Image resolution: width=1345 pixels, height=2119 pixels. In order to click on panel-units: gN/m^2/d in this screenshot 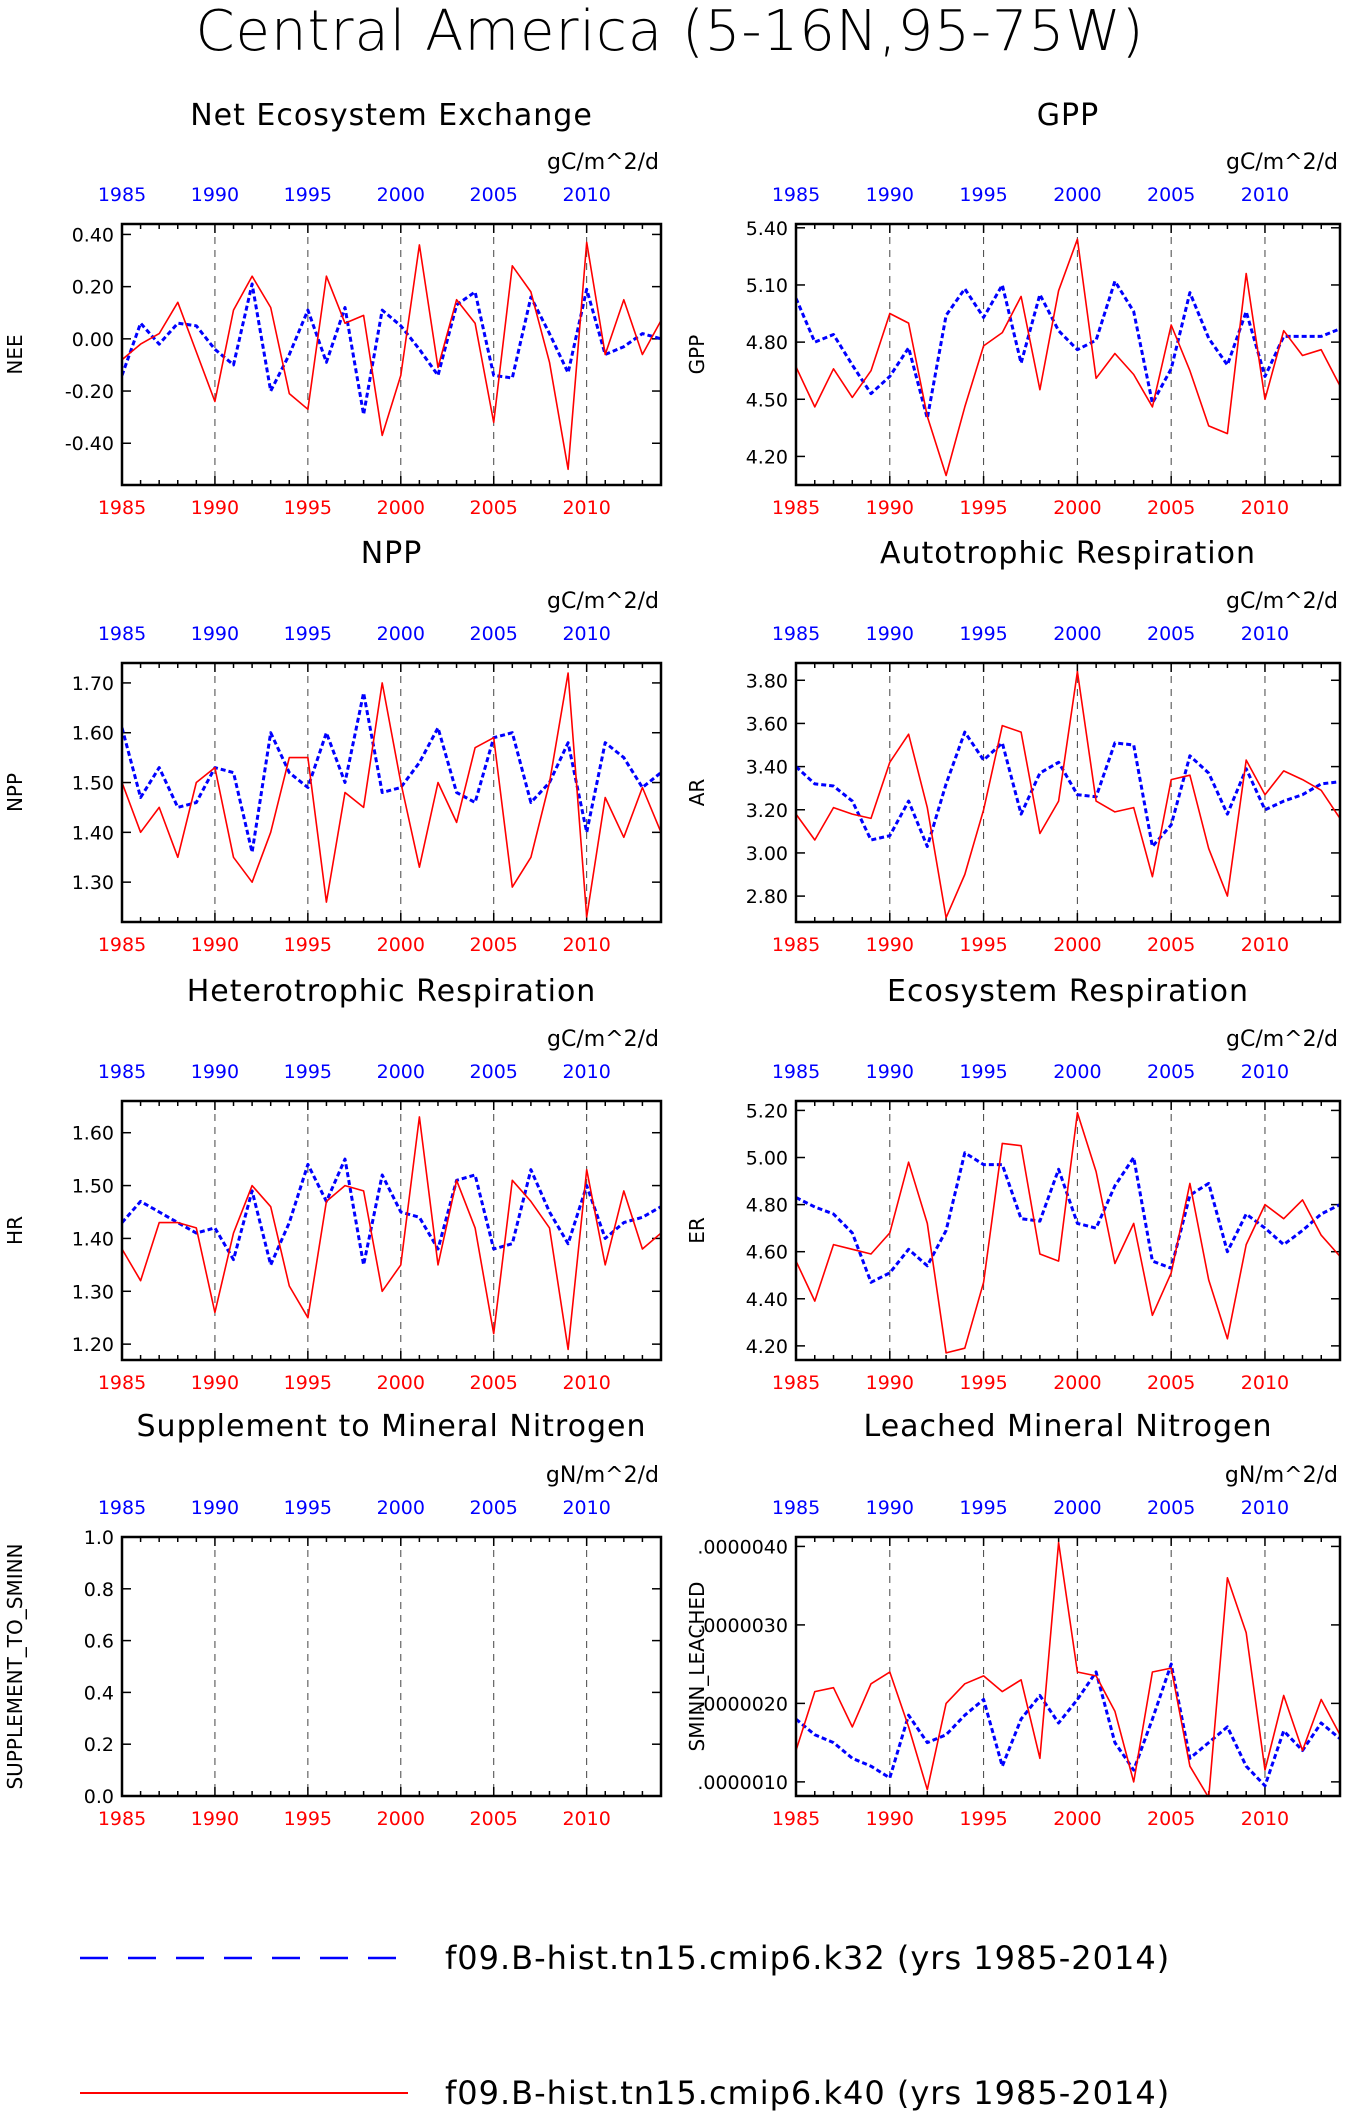, I will do `click(602, 1475)`.